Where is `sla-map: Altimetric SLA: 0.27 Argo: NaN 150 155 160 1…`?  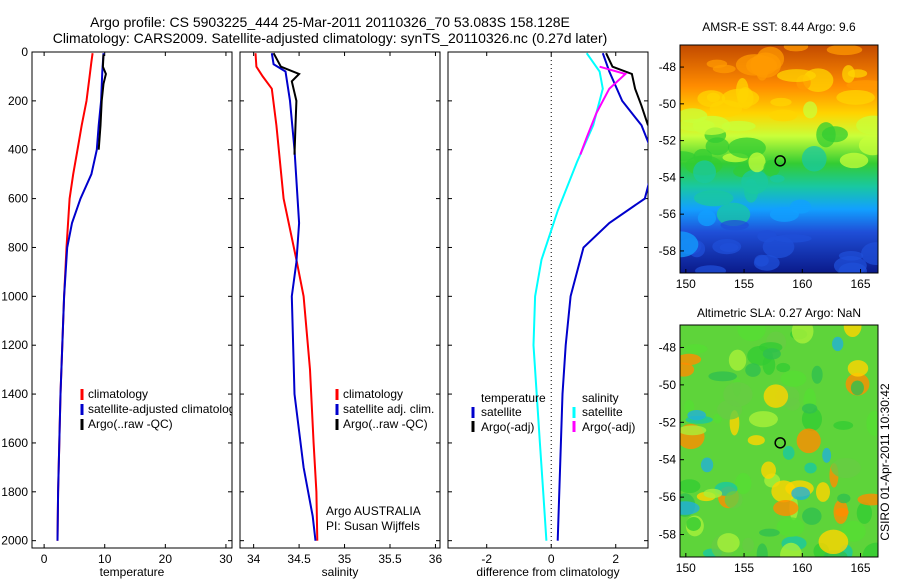 sla-map: Altimetric SLA: 0.27 Argo: NaN 150 155 160 1… is located at coordinates (769, 440).